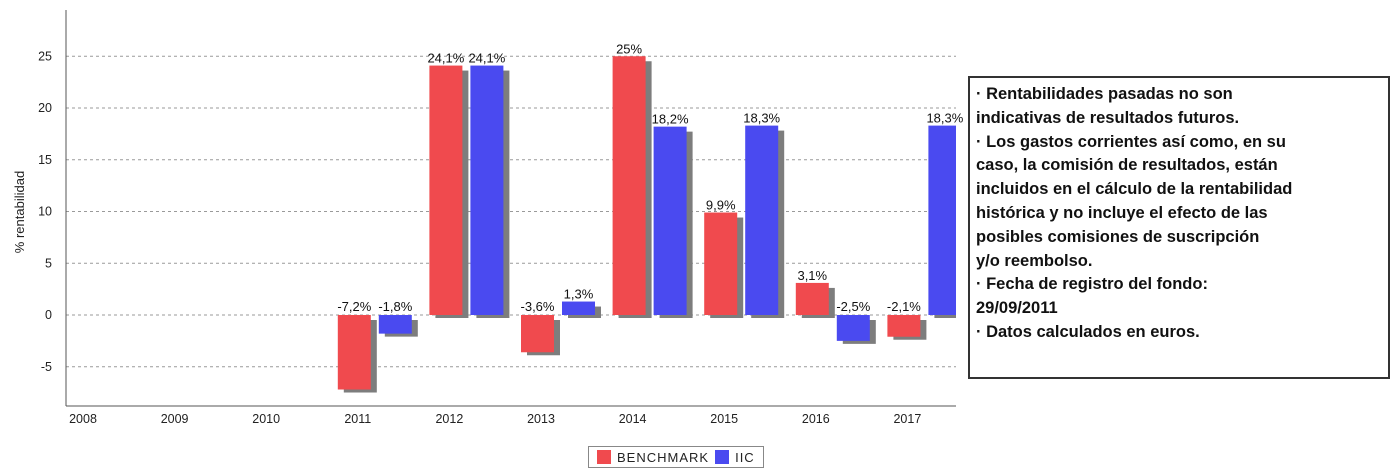 Image resolution: width=1398 pixels, height=471 pixels. Describe the element at coordinates (48, 315) in the screenshot. I see `y-tick-label: 0` at that location.